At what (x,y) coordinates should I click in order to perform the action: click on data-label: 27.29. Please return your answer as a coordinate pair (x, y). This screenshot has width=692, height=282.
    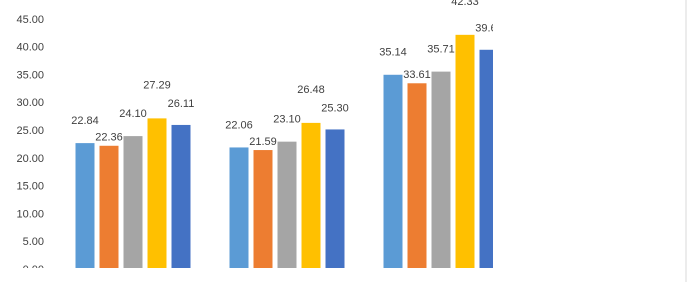
    Looking at the image, I should click on (157, 85).